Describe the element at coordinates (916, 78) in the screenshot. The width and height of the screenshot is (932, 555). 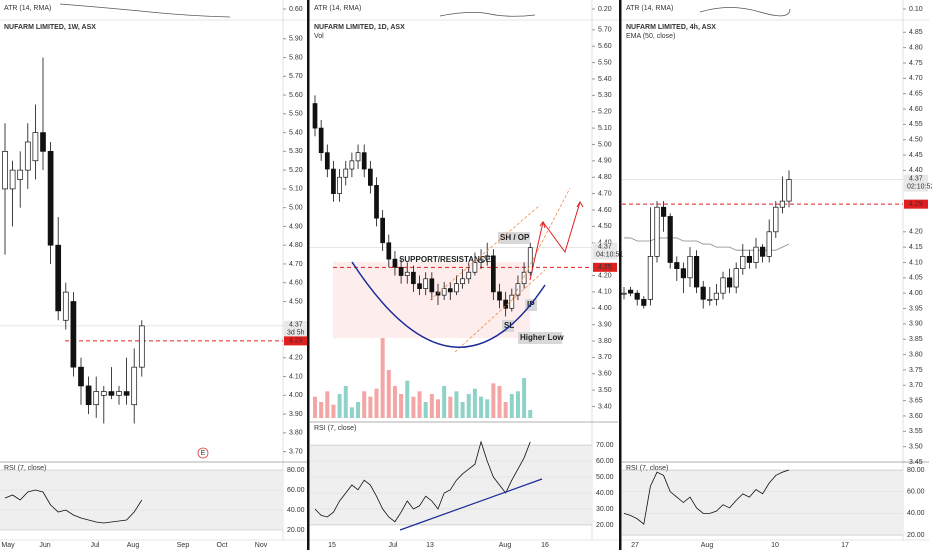
I see `y-tick-label: 4.70` at that location.